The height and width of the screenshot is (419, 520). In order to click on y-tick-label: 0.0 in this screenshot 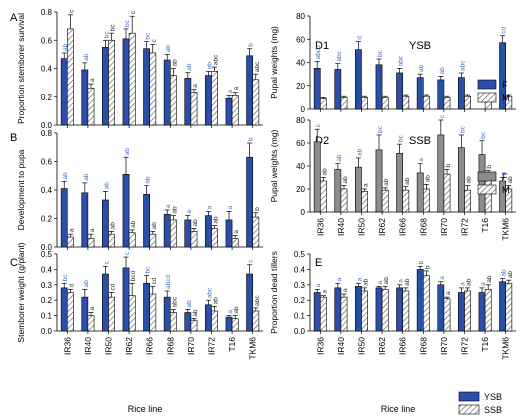, I will do `click(47, 125)`.